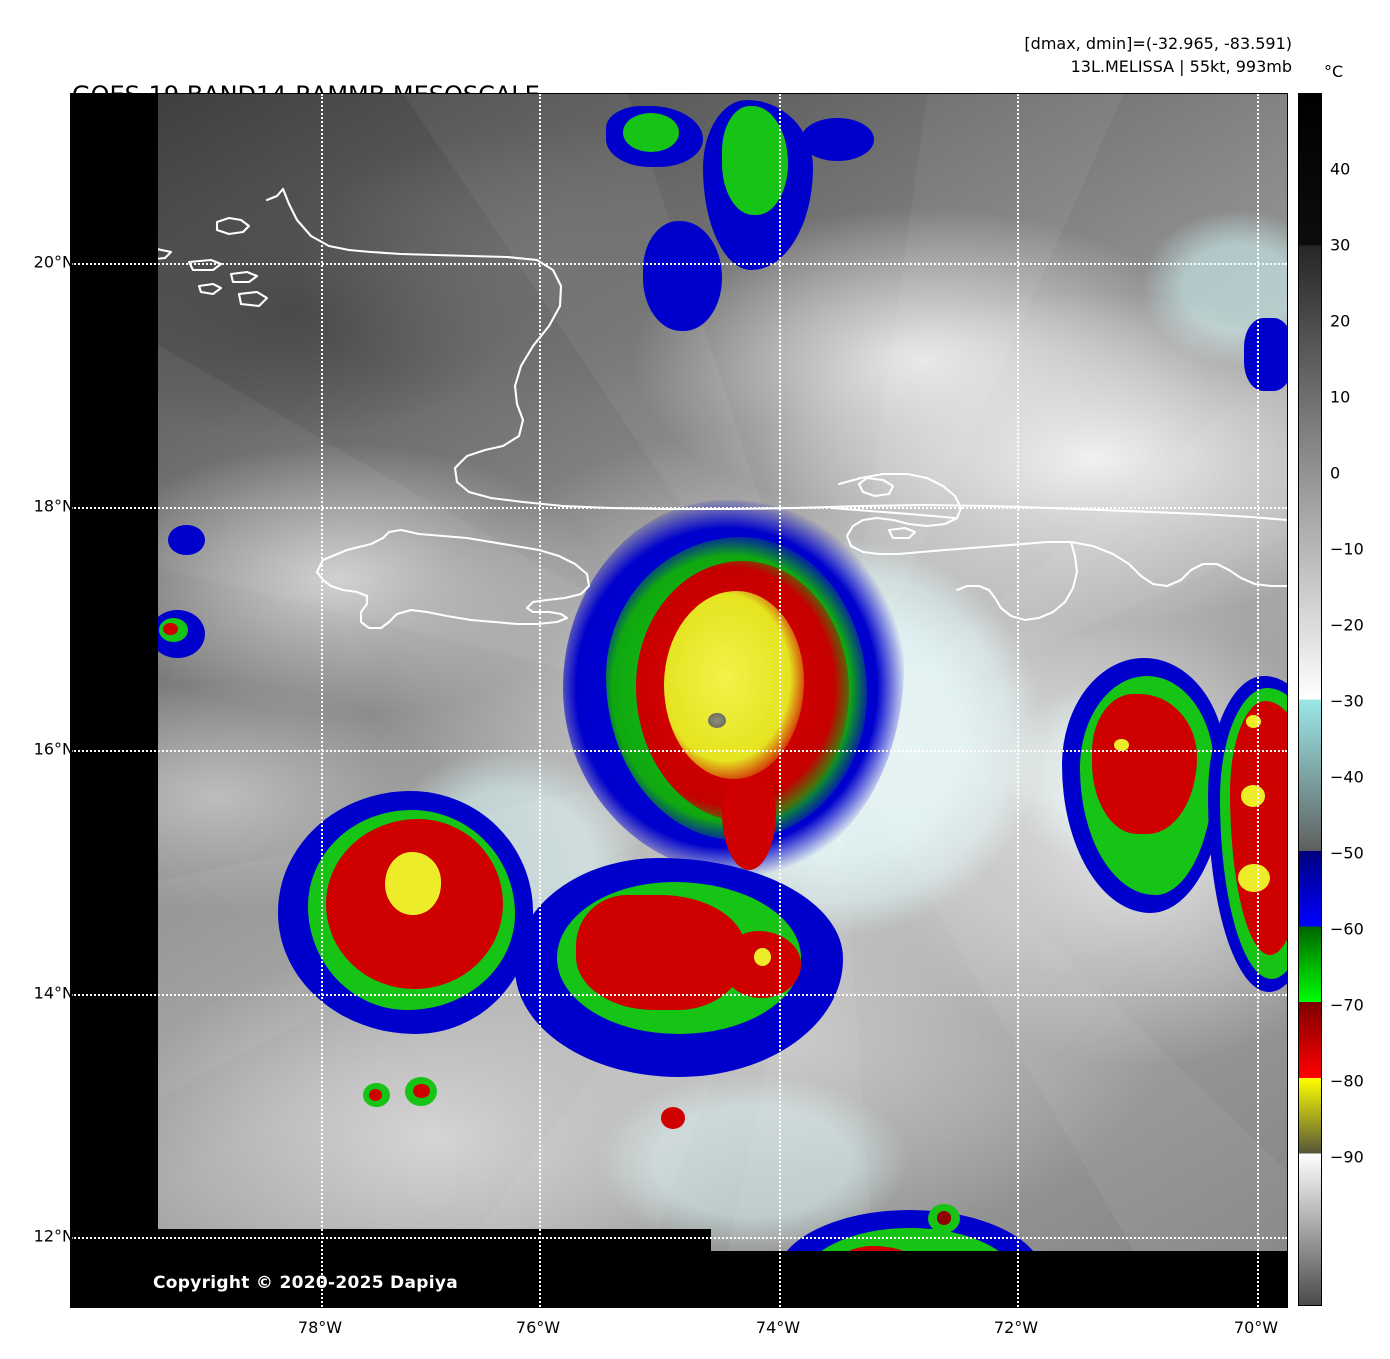 The height and width of the screenshot is (1359, 1390). What do you see at coordinates (538, 1327) in the screenshot?
I see `xtick-label-76W: 76°W` at bounding box center [538, 1327].